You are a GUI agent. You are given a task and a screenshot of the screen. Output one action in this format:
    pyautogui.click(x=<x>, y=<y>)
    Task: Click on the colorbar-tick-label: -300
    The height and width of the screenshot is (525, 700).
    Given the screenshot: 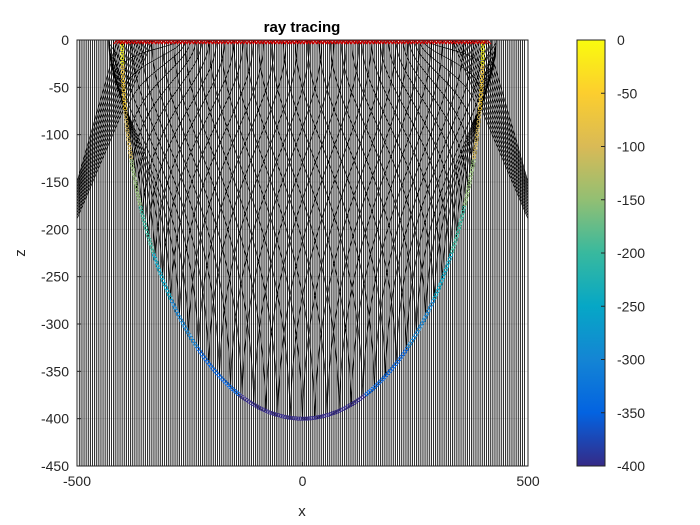 What is the action you would take?
    pyautogui.click(x=631, y=360)
    